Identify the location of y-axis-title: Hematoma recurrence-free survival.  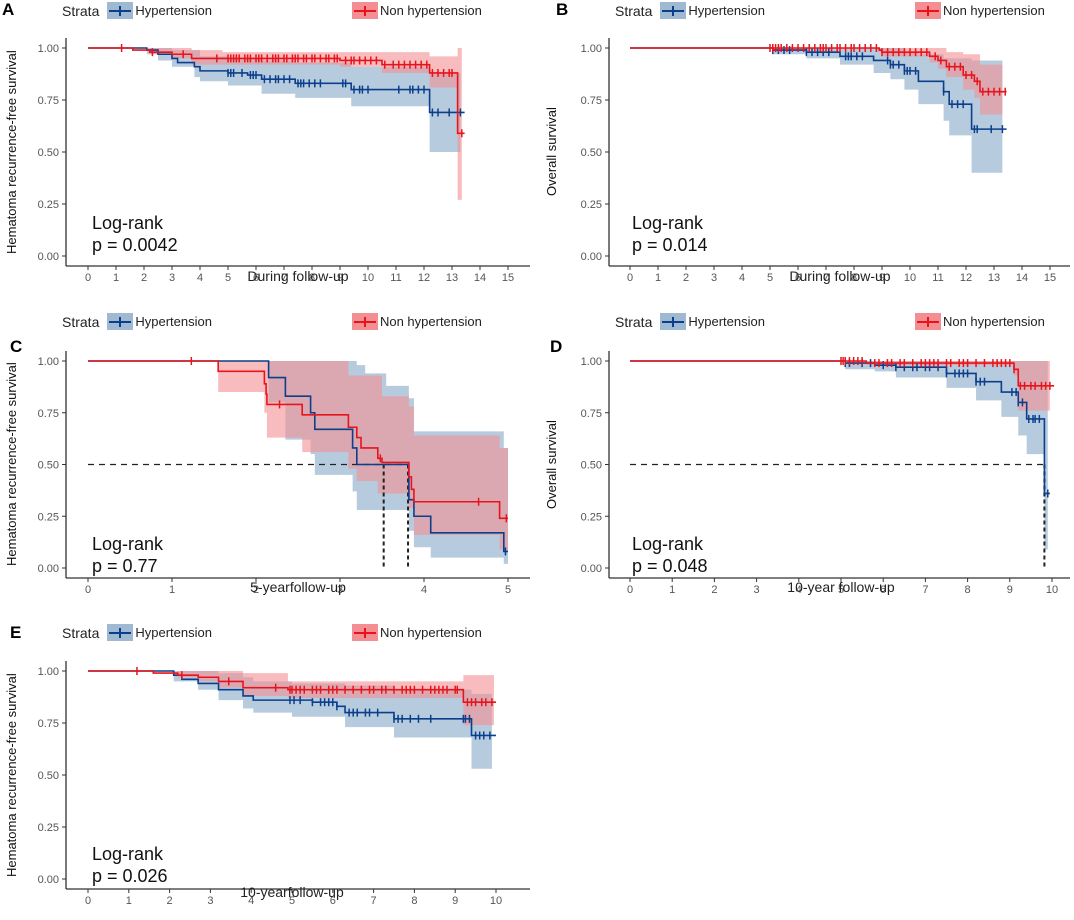
(11, 775).